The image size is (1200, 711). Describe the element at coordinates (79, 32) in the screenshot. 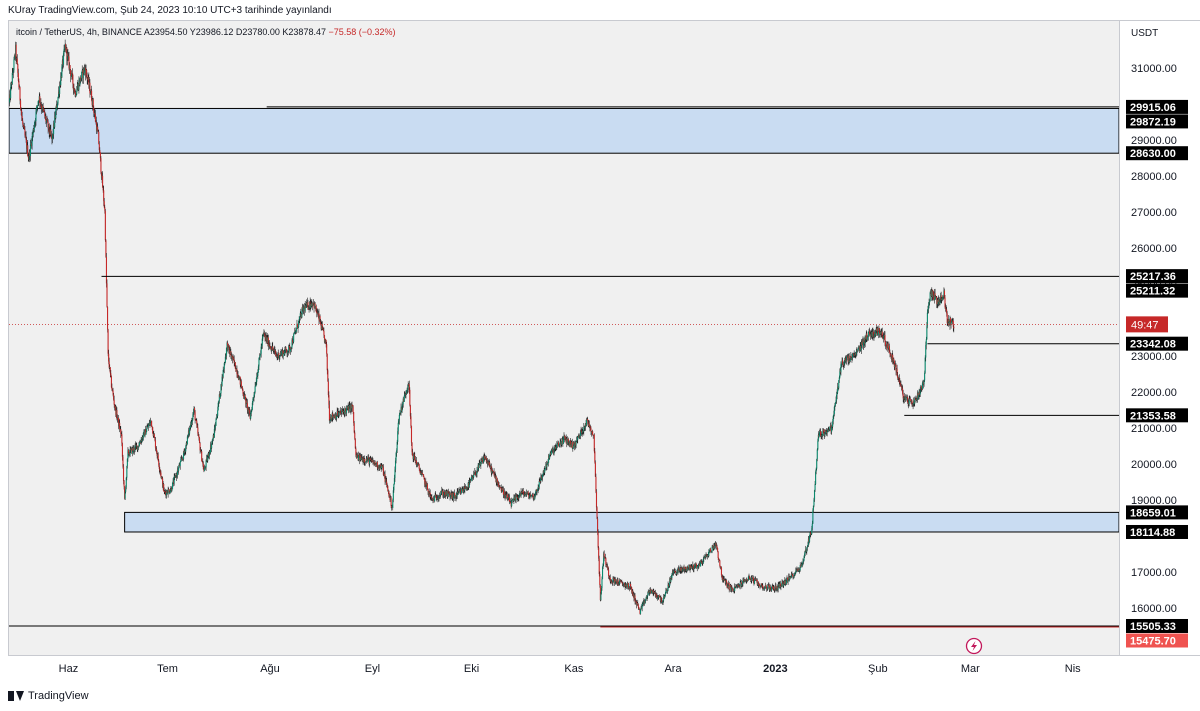

I see `legend-symbol: itcoin / TetherUS, 4h, BINANCE` at that location.